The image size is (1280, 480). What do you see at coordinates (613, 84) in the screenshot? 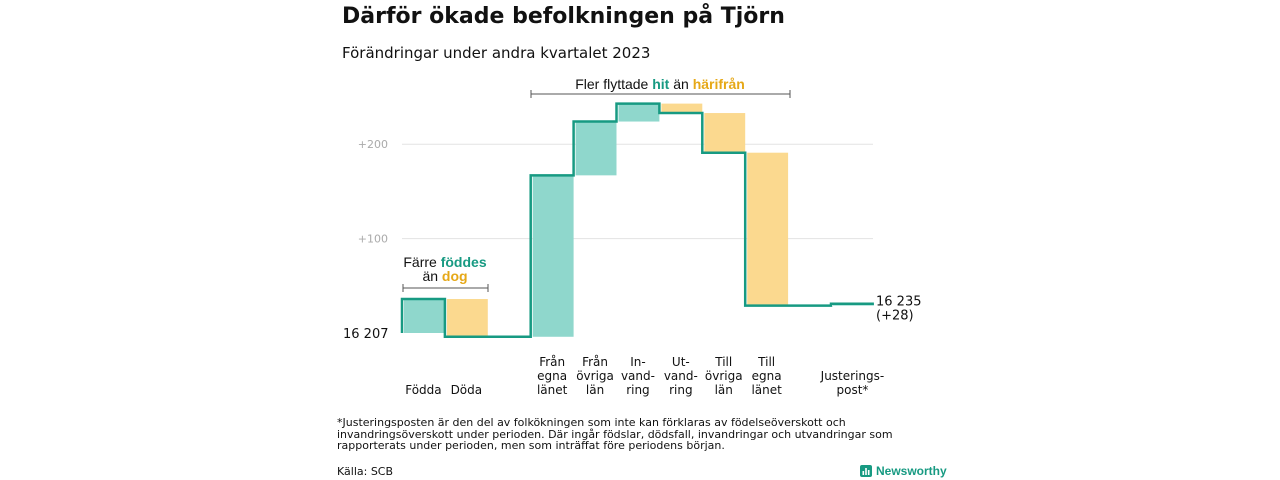
I see `annotation-text: Fler flyttade` at bounding box center [613, 84].